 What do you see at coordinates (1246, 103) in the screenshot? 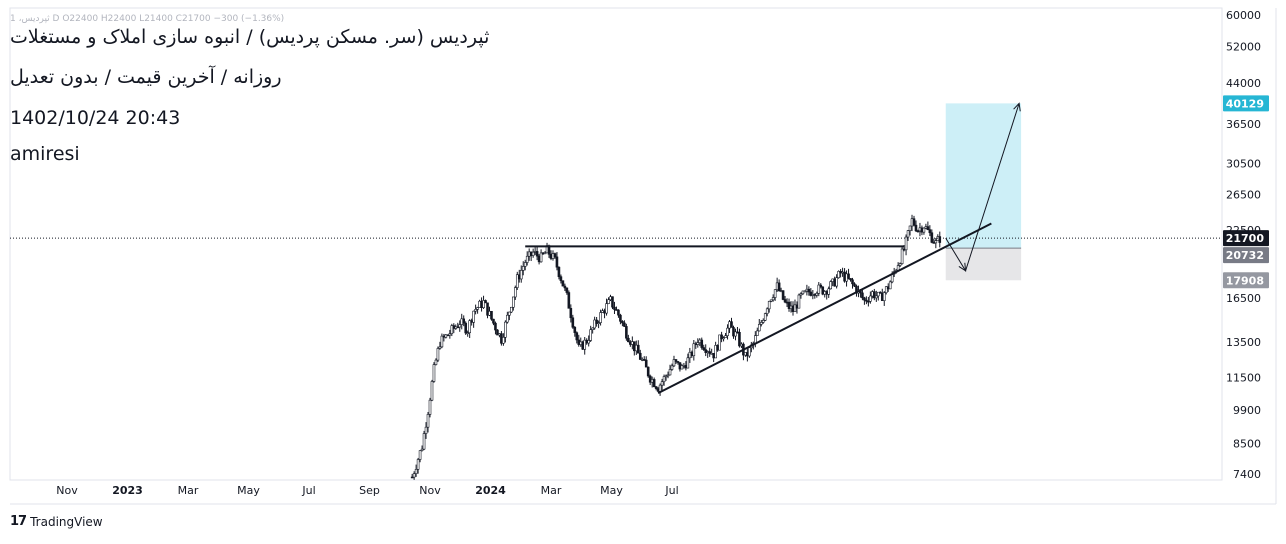
I see `price-tag-target: 40129` at bounding box center [1246, 103].